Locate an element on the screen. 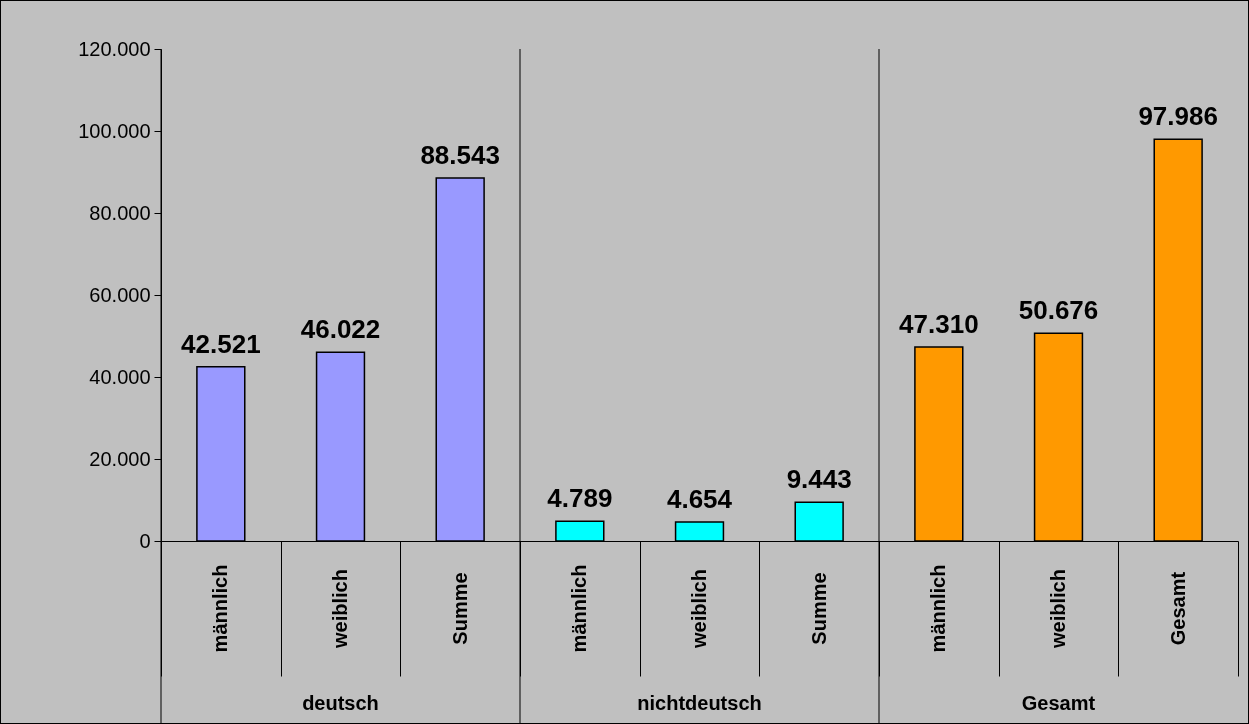  data-label: 50.676 is located at coordinates (1058, 310).